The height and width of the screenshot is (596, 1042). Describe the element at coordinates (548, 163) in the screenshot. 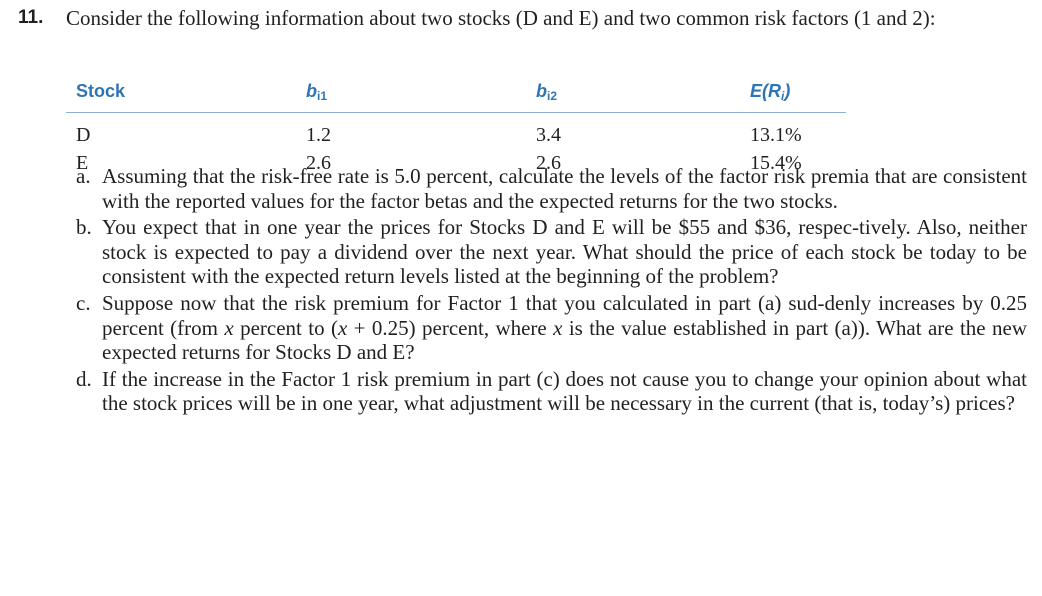

I see `cell-beta-2: 2.6` at that location.